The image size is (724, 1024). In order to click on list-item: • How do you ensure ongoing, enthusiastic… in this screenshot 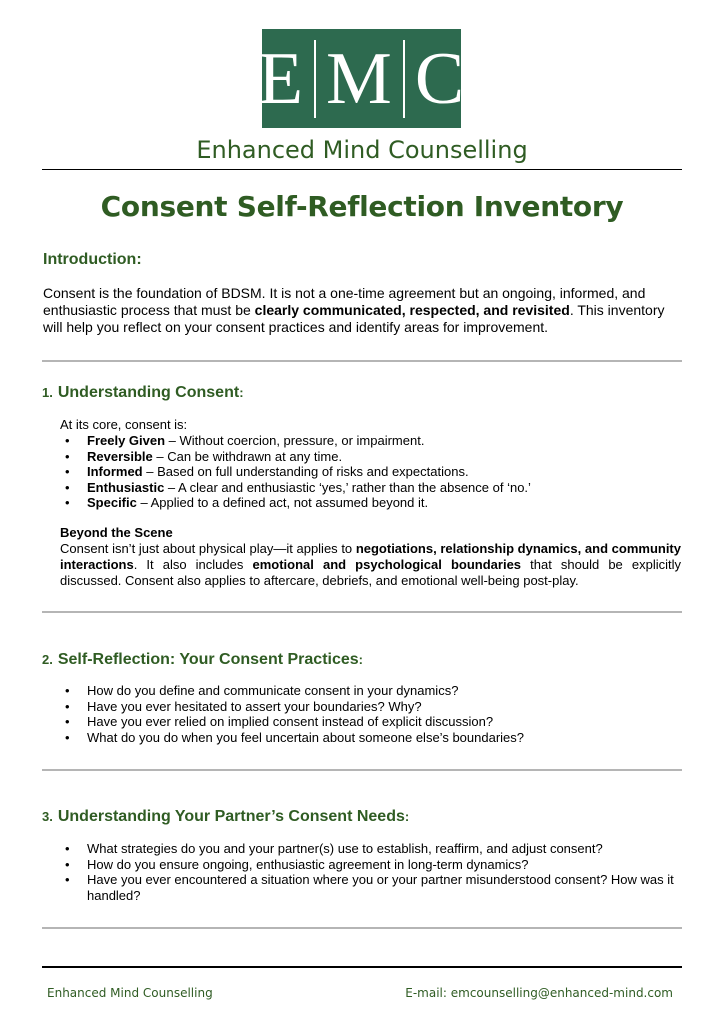, I will do `click(372, 865)`.